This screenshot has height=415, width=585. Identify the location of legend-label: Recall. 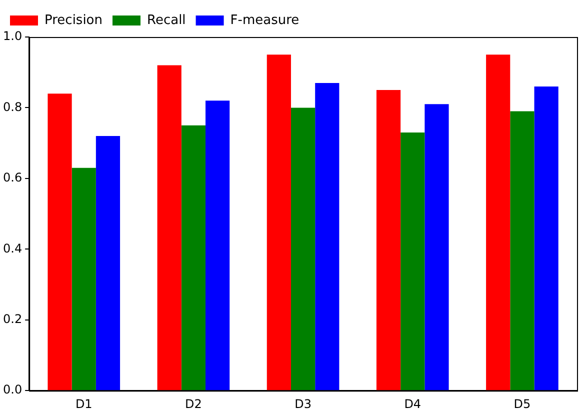
(166, 20).